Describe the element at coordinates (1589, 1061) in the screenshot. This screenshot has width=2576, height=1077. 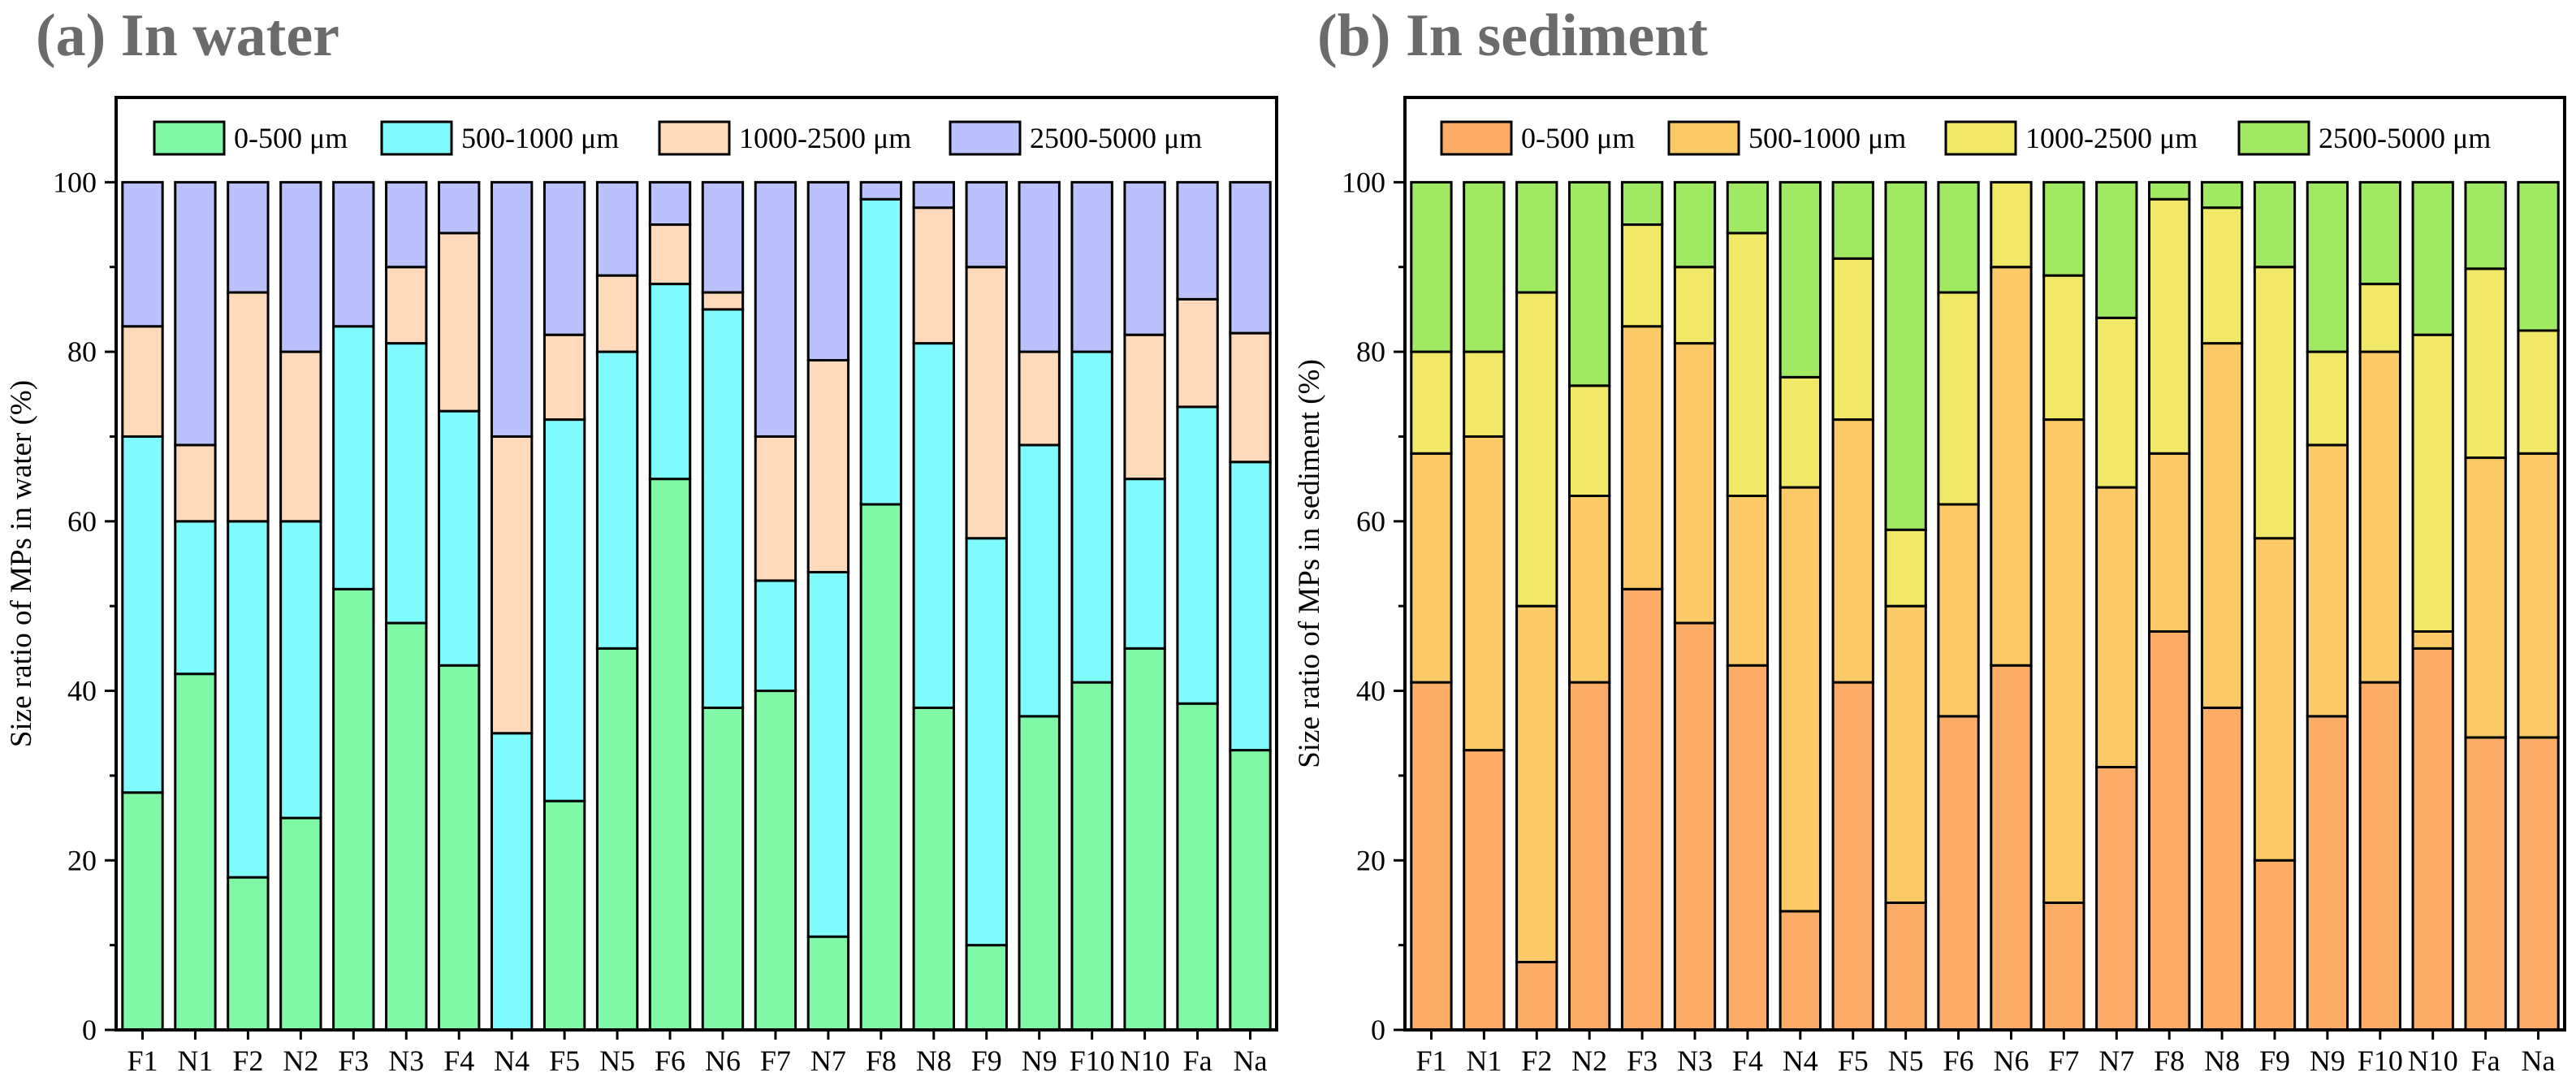
I see `x-tick-label: N2` at that location.